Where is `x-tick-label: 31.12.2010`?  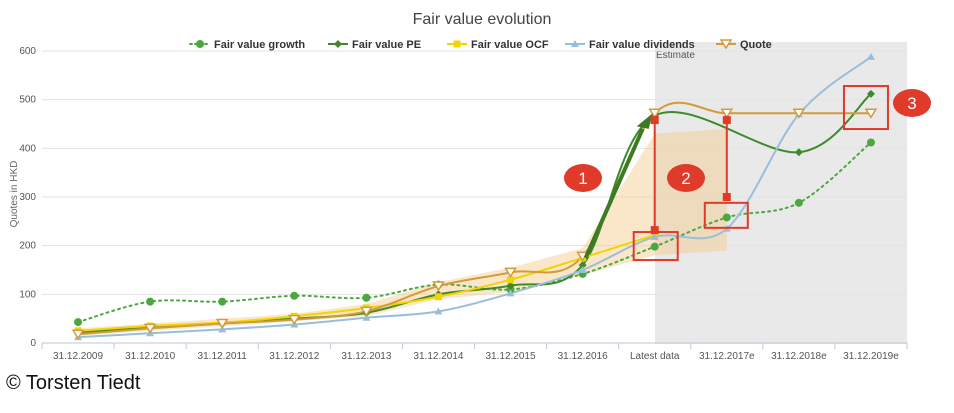
x-tick-label: 31.12.2010 is located at coordinates (150, 356).